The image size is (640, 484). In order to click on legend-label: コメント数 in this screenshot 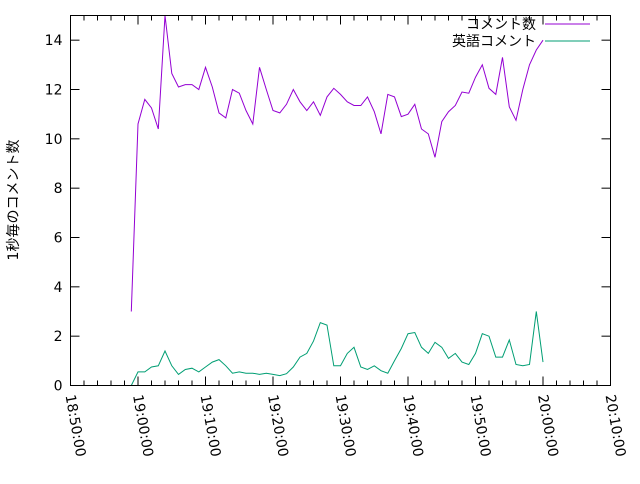, I will do `click(501, 25)`.